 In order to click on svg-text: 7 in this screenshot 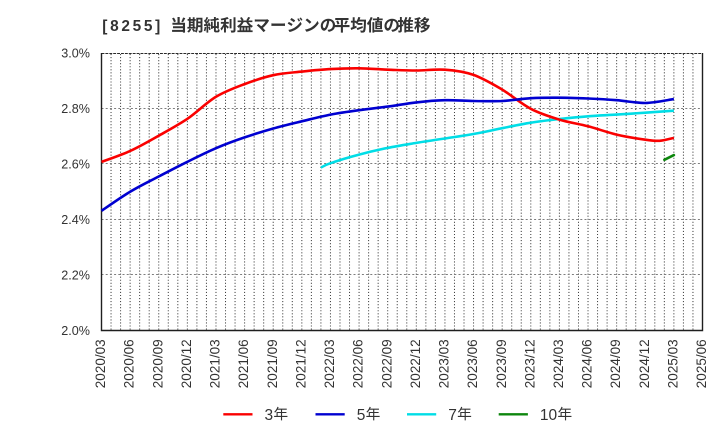, I will do `click(452, 415)`.